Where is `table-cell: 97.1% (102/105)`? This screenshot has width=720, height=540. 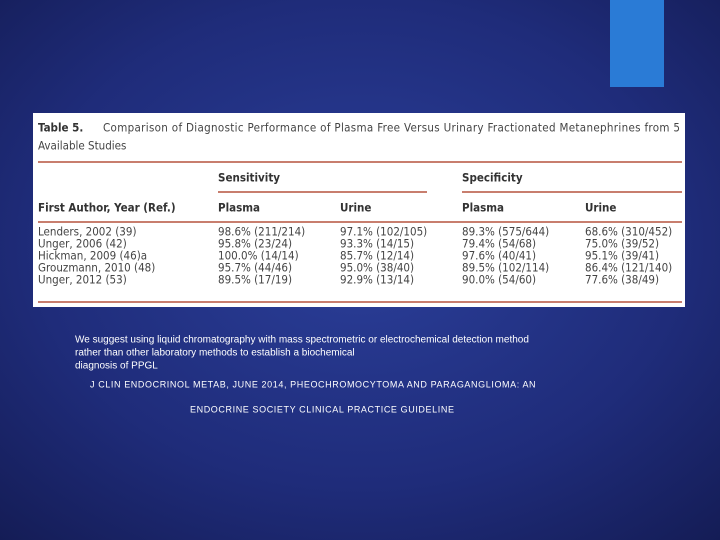
table-cell: 97.1% (102/105) is located at coordinates (383, 232).